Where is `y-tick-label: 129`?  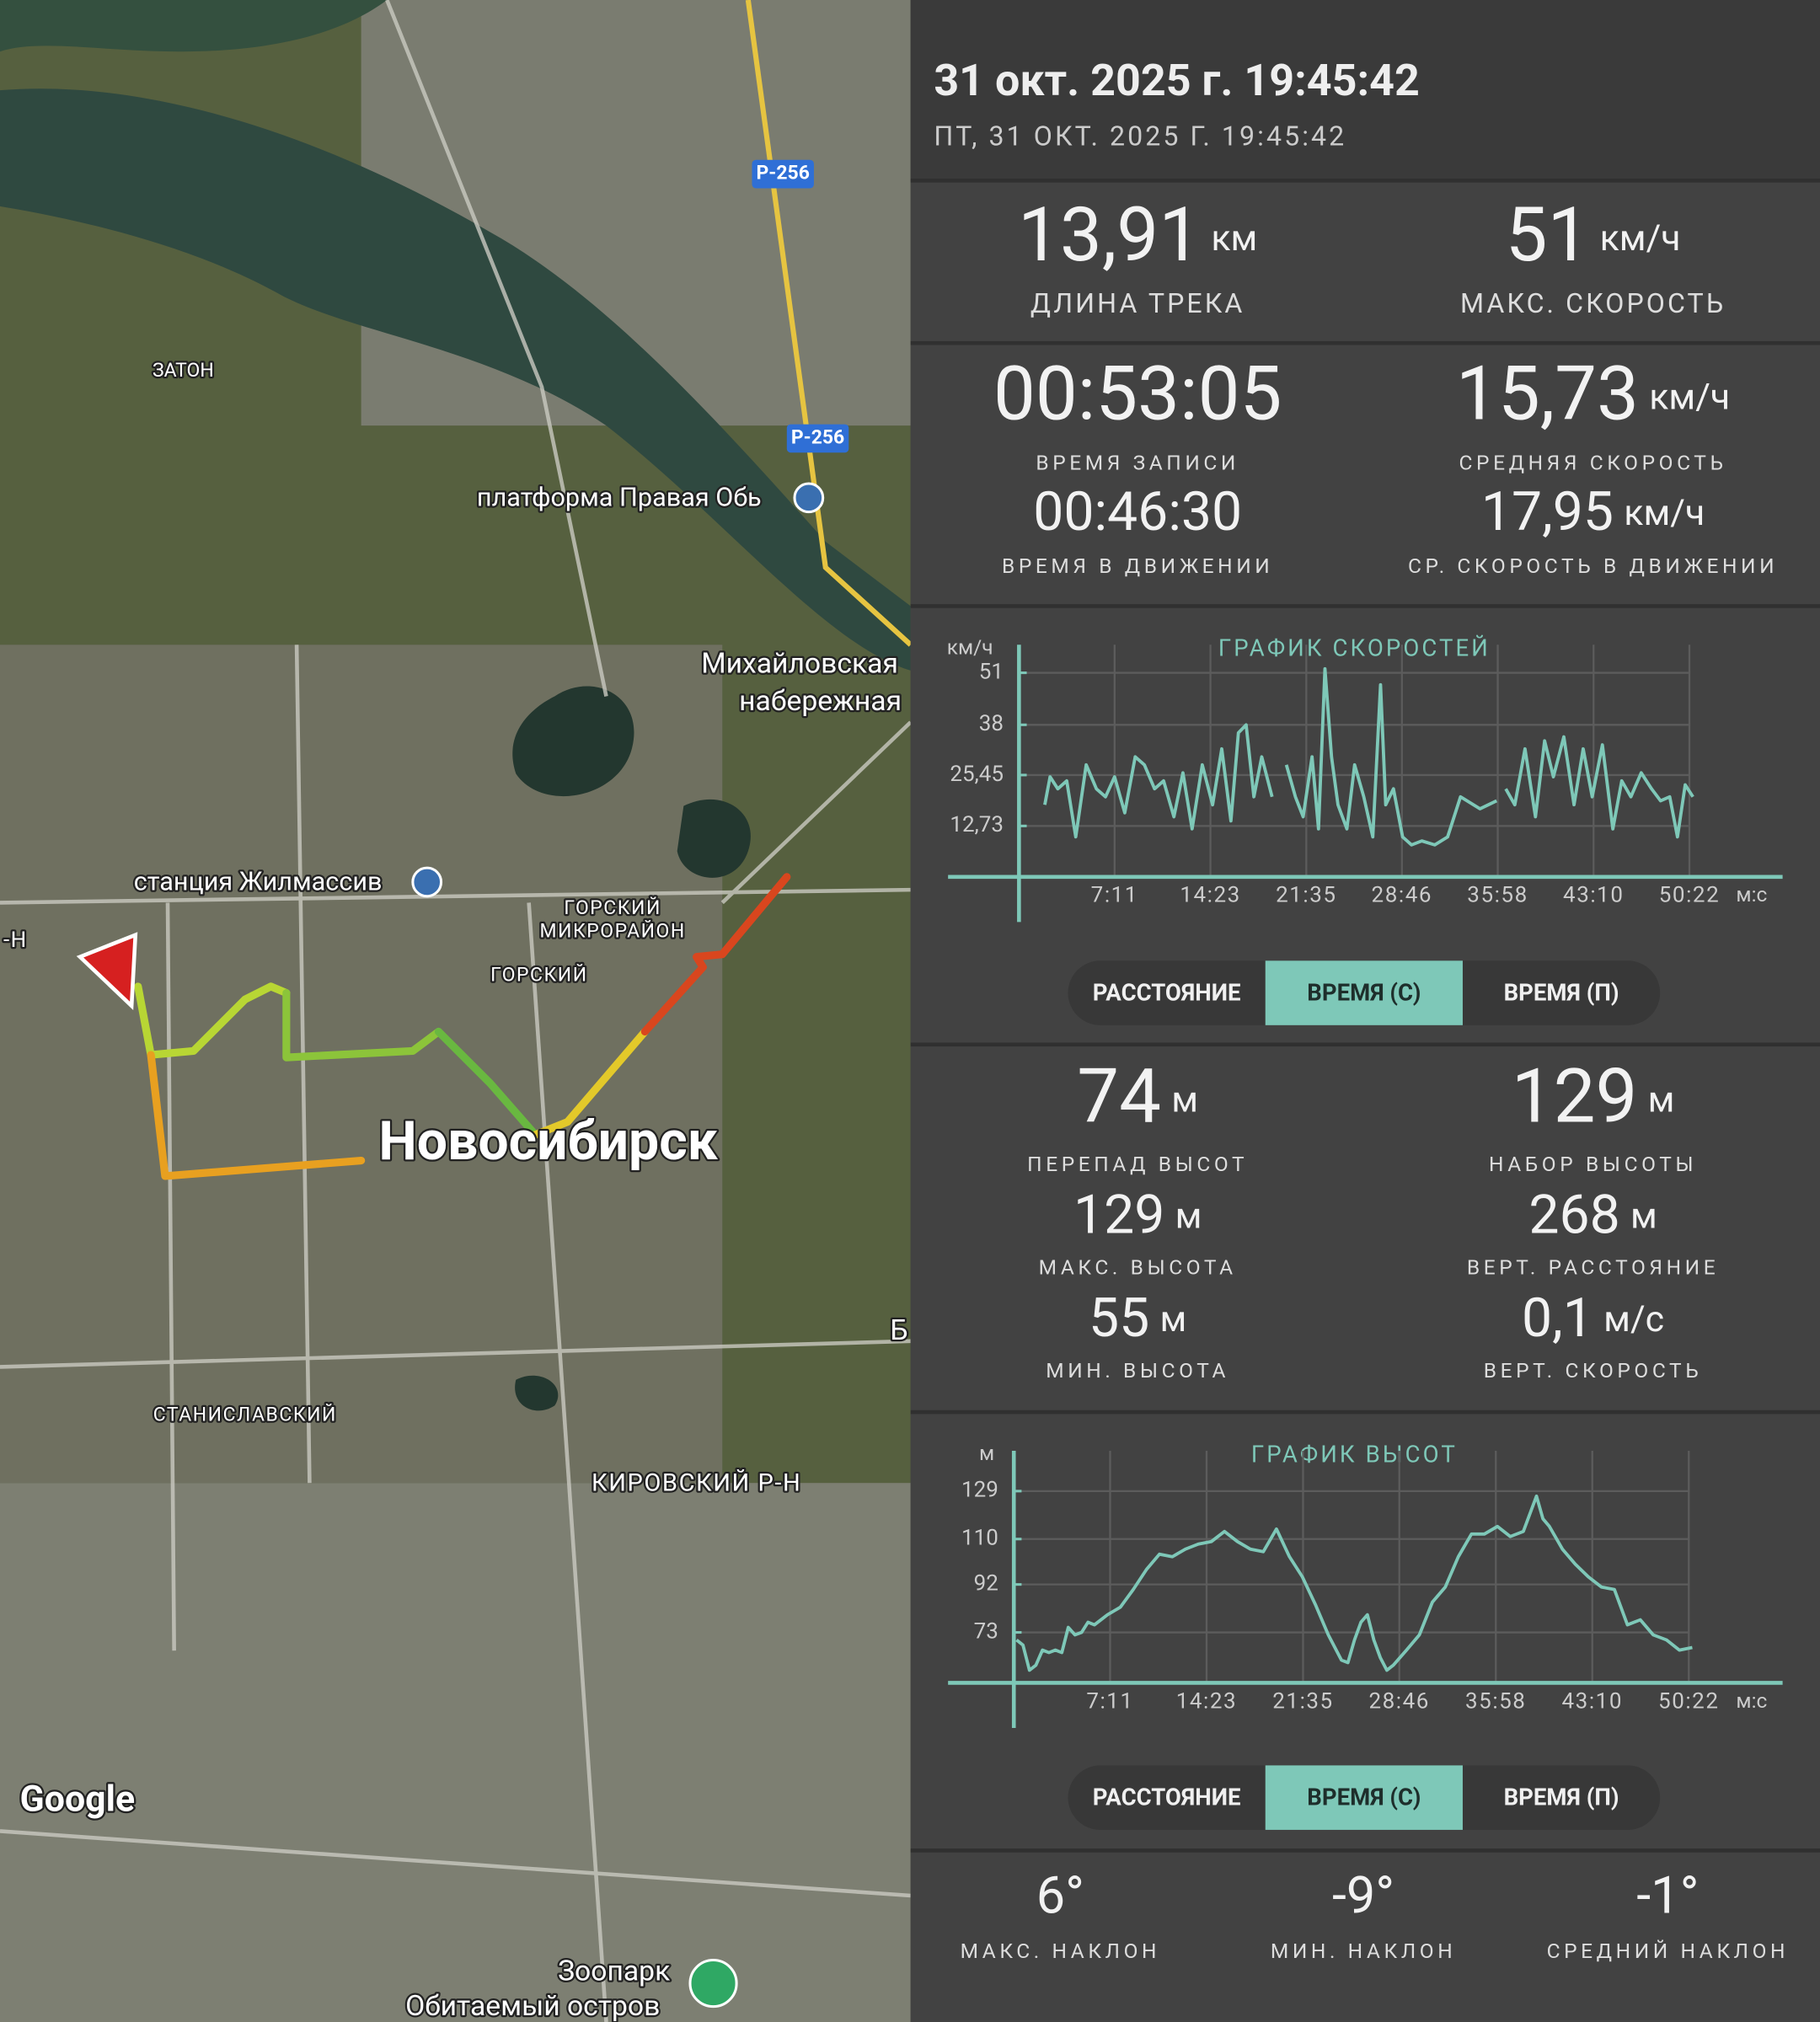
y-tick-label: 129 is located at coordinates (979, 1490).